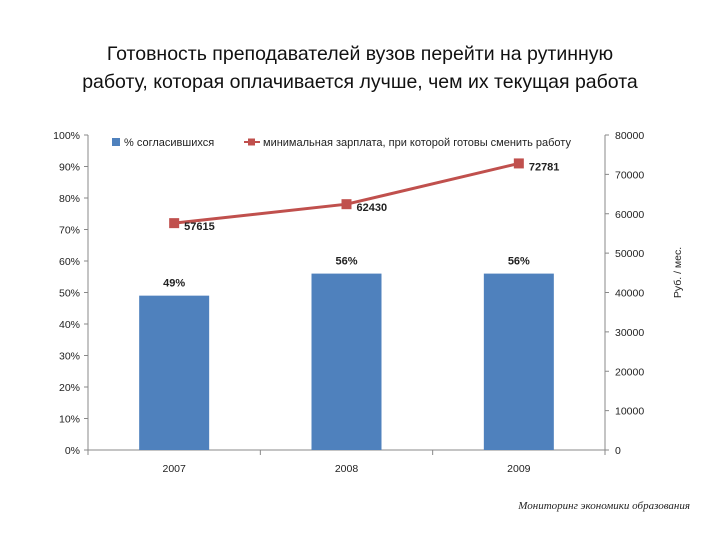 This screenshot has height=540, width=720. I want to click on y-left-tick-label: 30%, so click(69, 357).